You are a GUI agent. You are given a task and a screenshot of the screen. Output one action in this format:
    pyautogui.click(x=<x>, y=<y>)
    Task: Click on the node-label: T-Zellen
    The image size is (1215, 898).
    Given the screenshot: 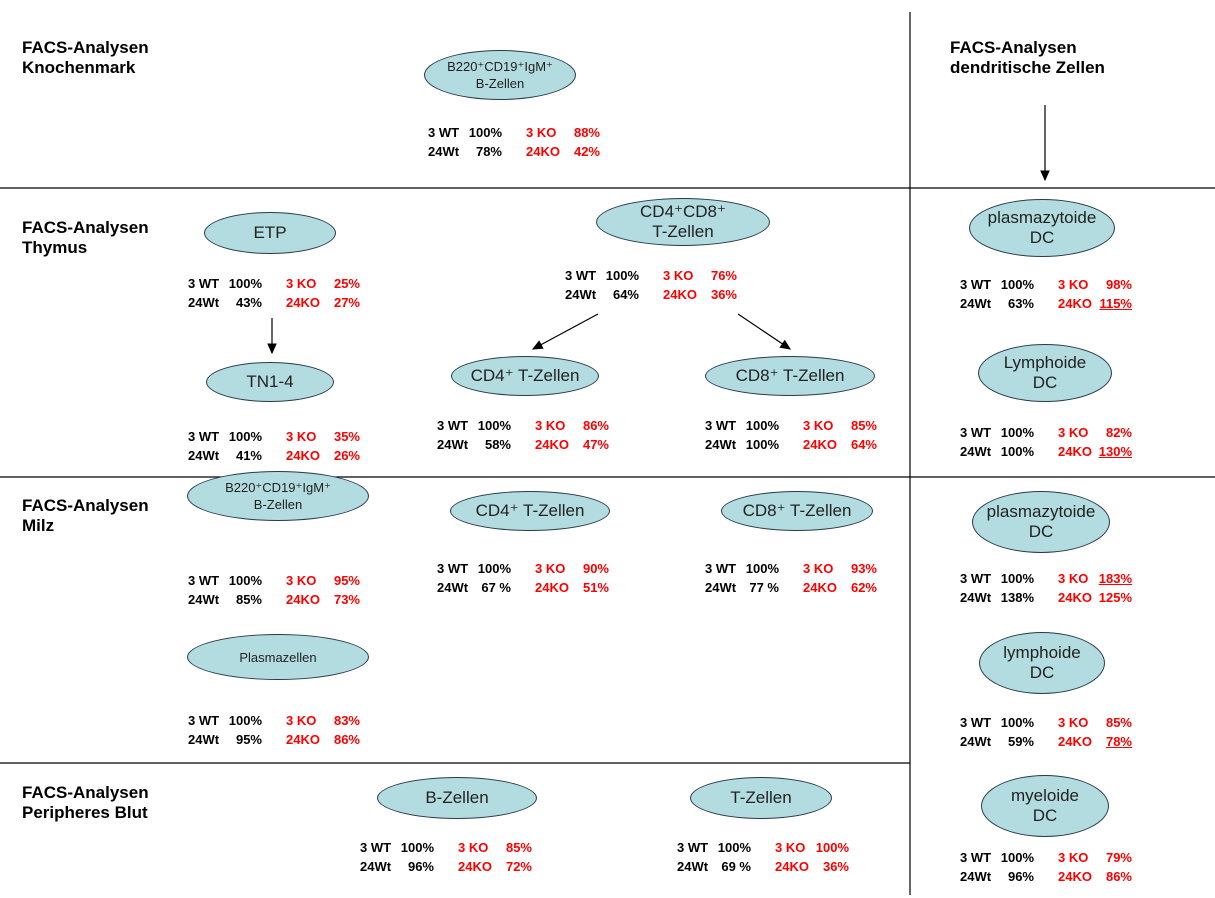 What is the action you would take?
    pyautogui.click(x=761, y=797)
    